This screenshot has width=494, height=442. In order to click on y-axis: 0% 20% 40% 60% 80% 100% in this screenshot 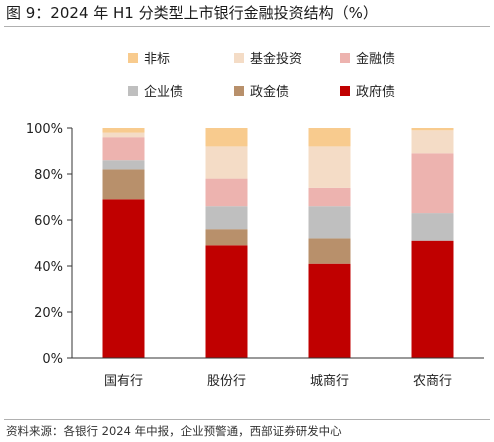, I will do `click(49, 244)`.